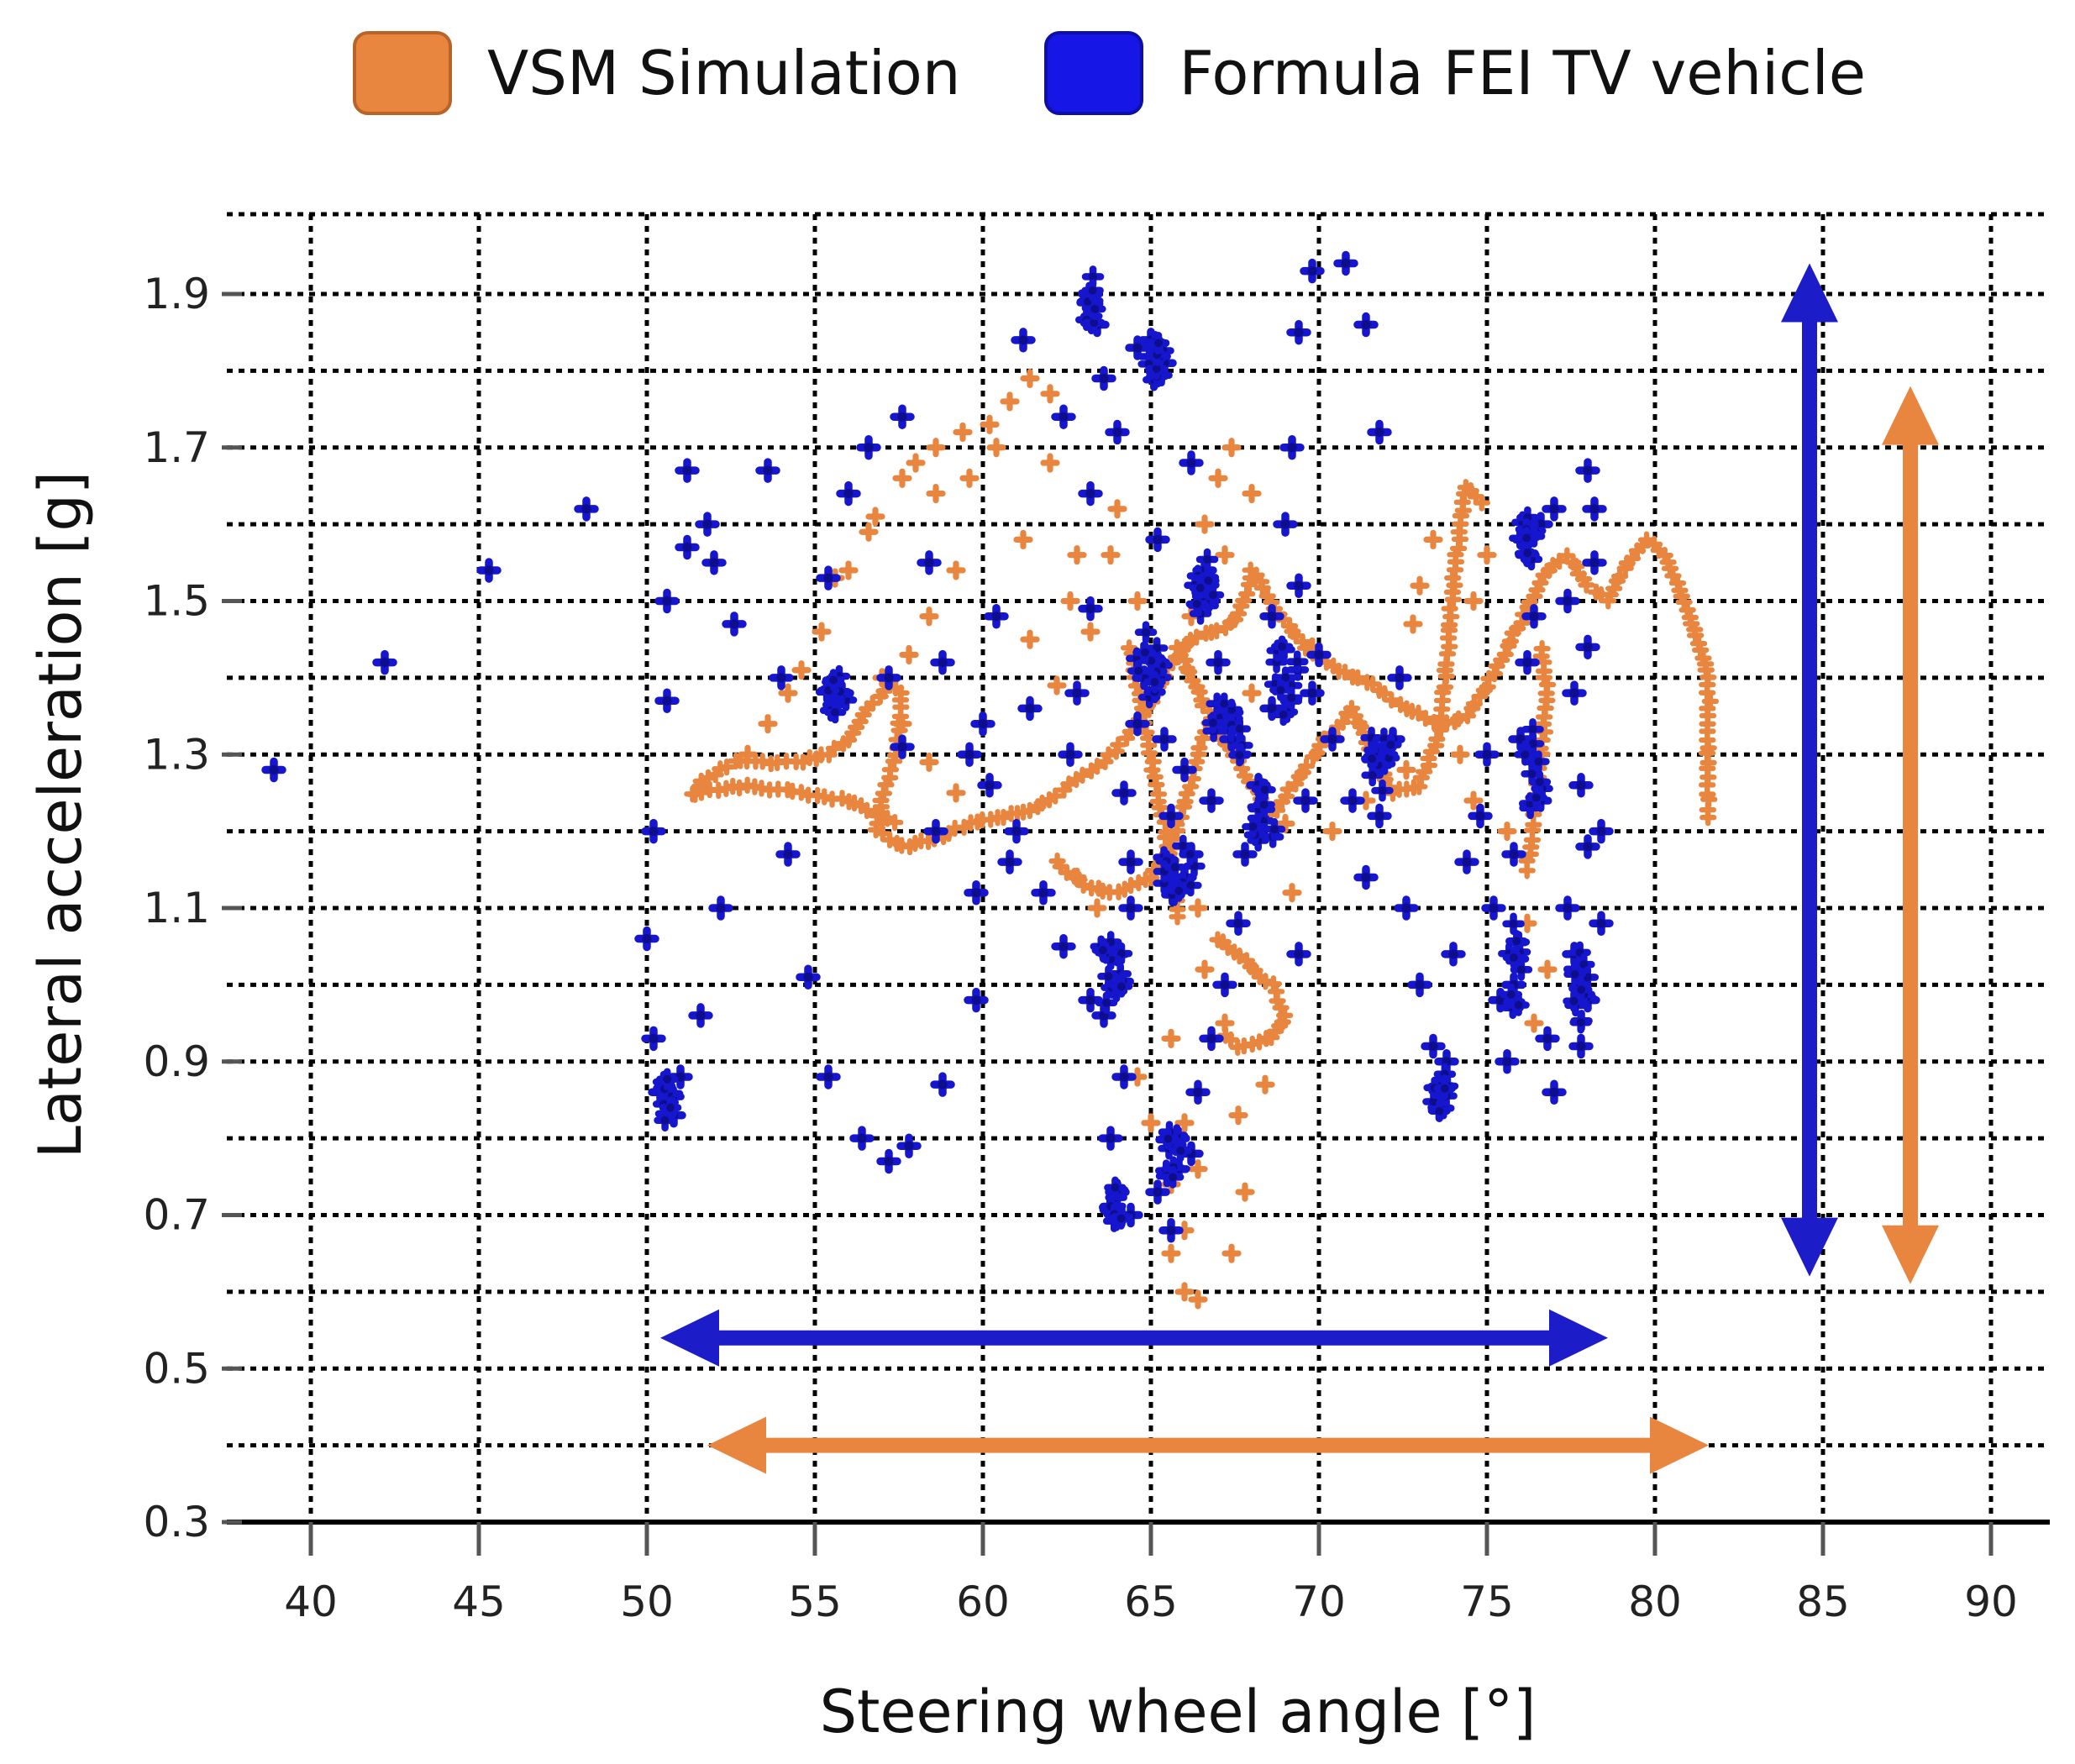 Image resolution: width=2075 pixels, height=1764 pixels. Describe the element at coordinates (768, 470) in the screenshot. I see `veh-point-19-center` at that location.